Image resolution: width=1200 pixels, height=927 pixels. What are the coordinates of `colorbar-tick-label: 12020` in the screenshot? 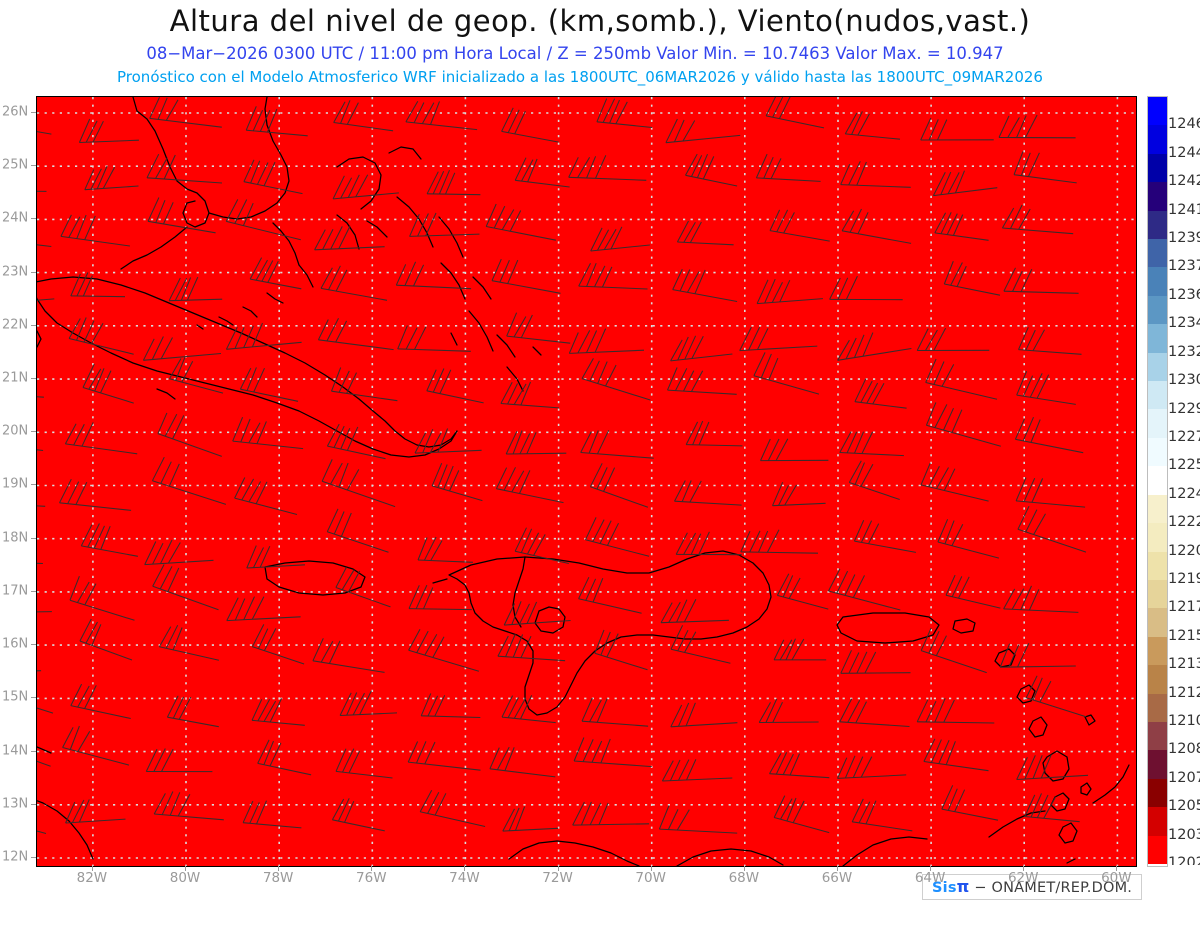 It's located at (1184, 860).